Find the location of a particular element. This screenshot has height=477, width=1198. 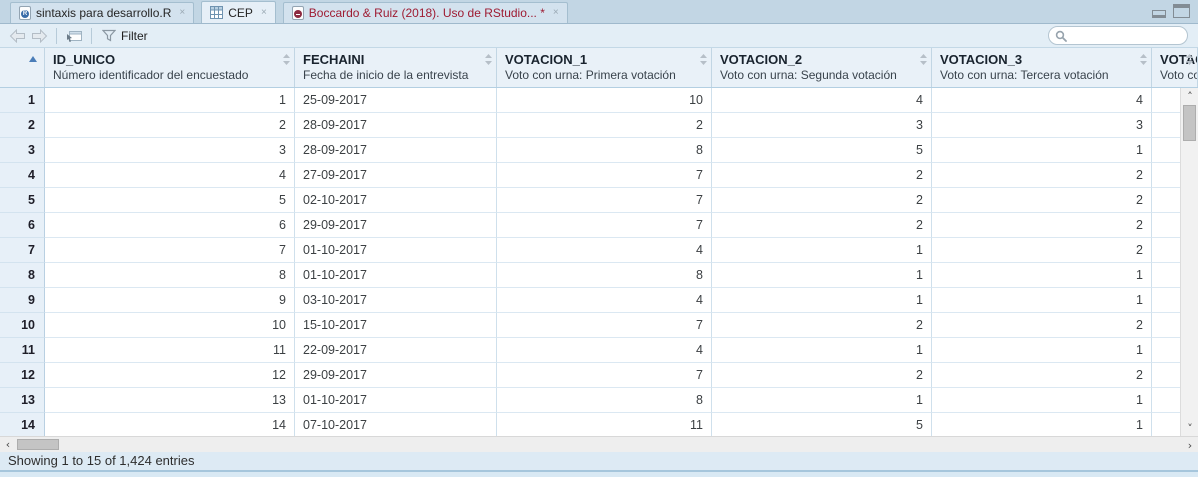

scroll-left-arrow-icon: ‹ is located at coordinates (8, 444).